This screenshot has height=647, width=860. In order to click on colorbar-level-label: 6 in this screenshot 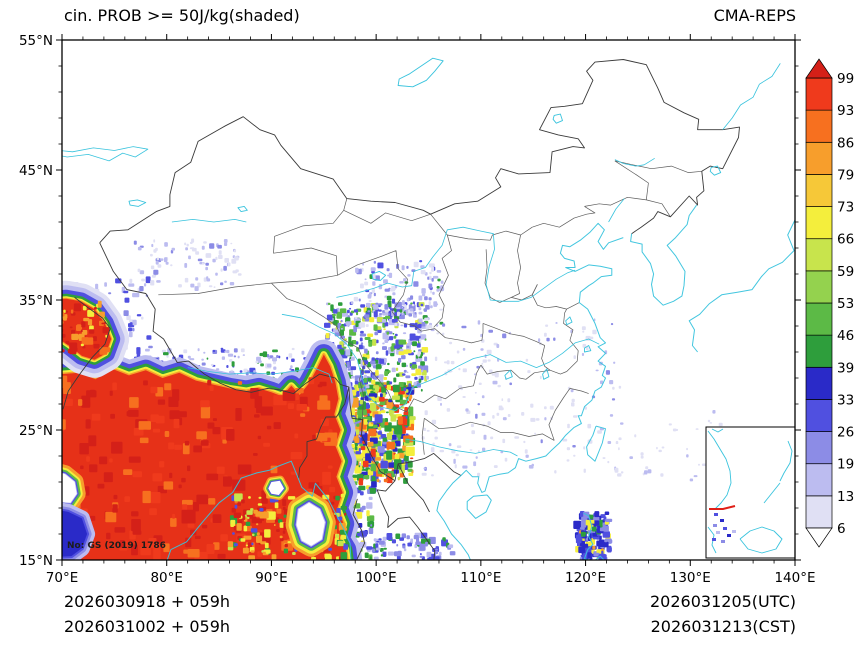, I will do `click(841, 529)`.